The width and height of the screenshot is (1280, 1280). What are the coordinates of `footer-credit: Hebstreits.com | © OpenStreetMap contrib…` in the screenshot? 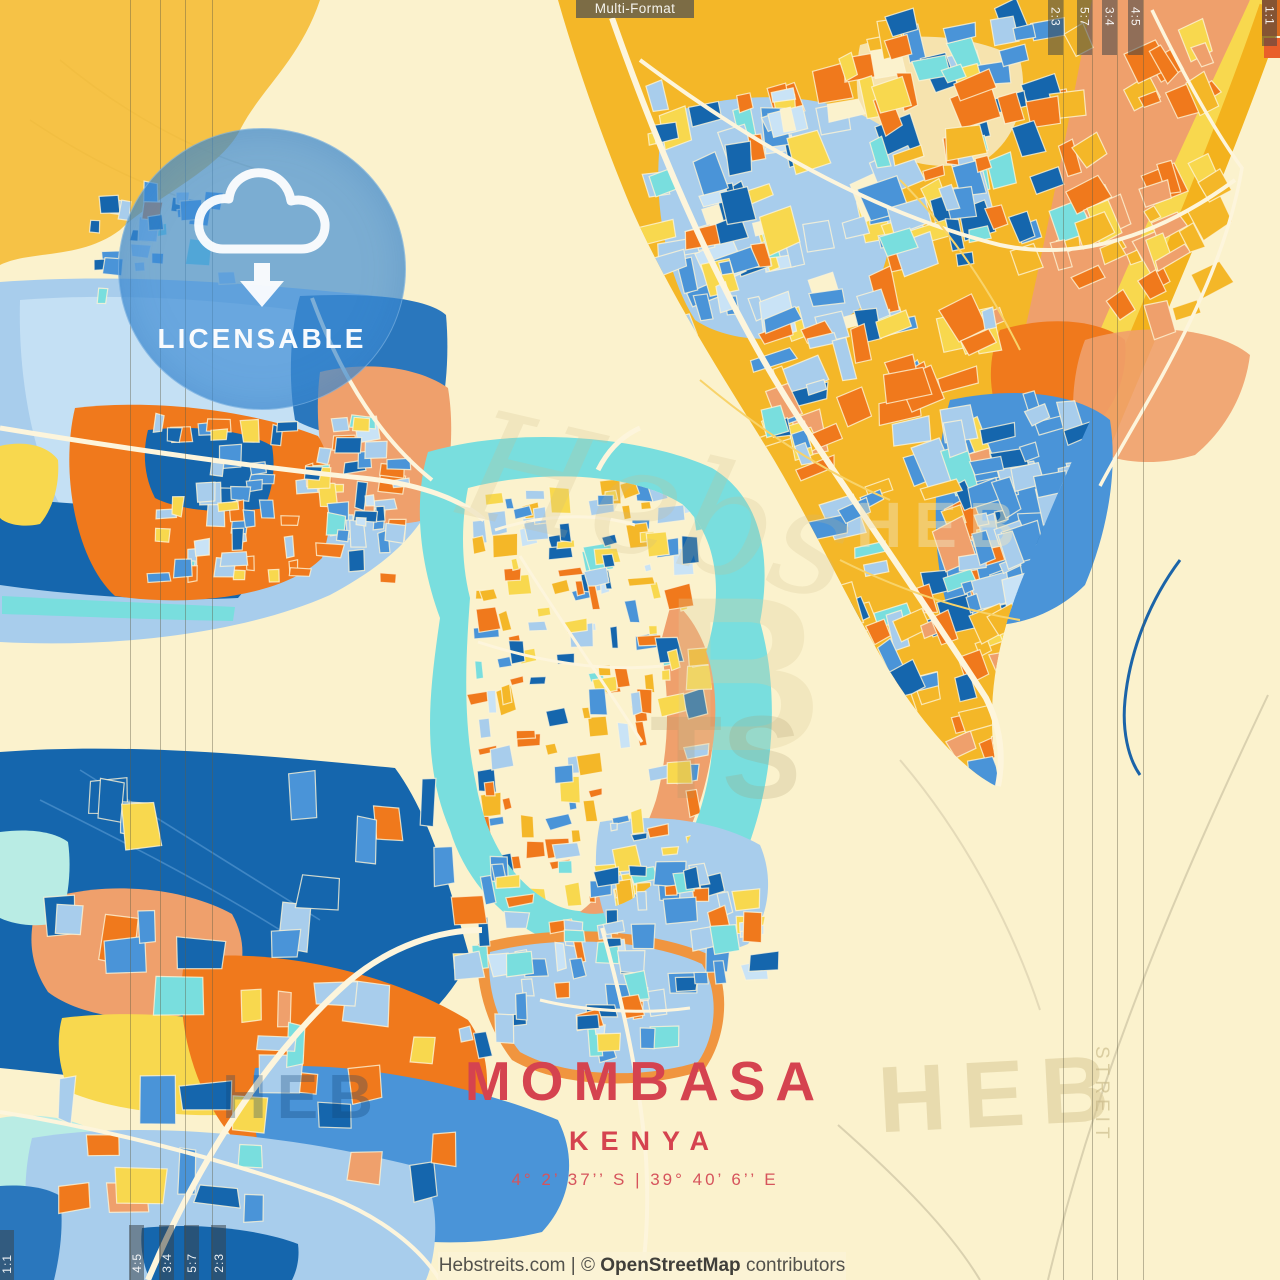 It's located at (642, 1266).